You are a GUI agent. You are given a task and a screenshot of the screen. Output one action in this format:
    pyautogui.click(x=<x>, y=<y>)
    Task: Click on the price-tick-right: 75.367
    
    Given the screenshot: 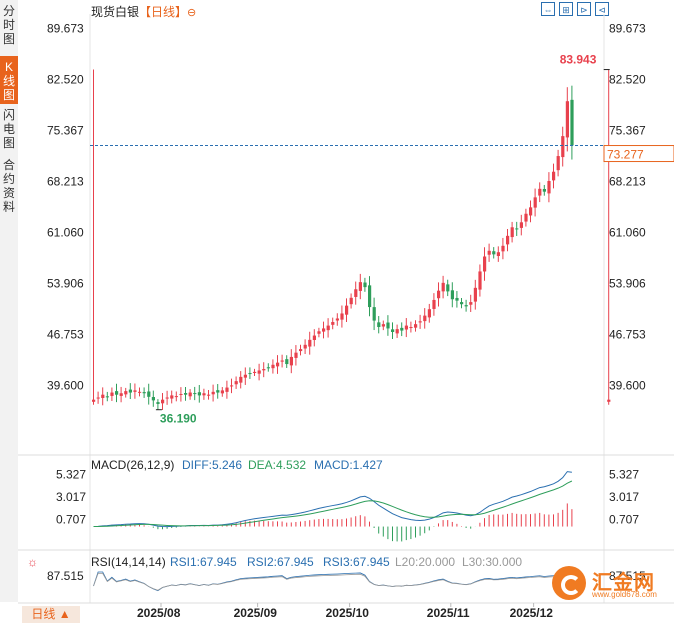 What is the action you would take?
    pyautogui.click(x=627, y=131)
    